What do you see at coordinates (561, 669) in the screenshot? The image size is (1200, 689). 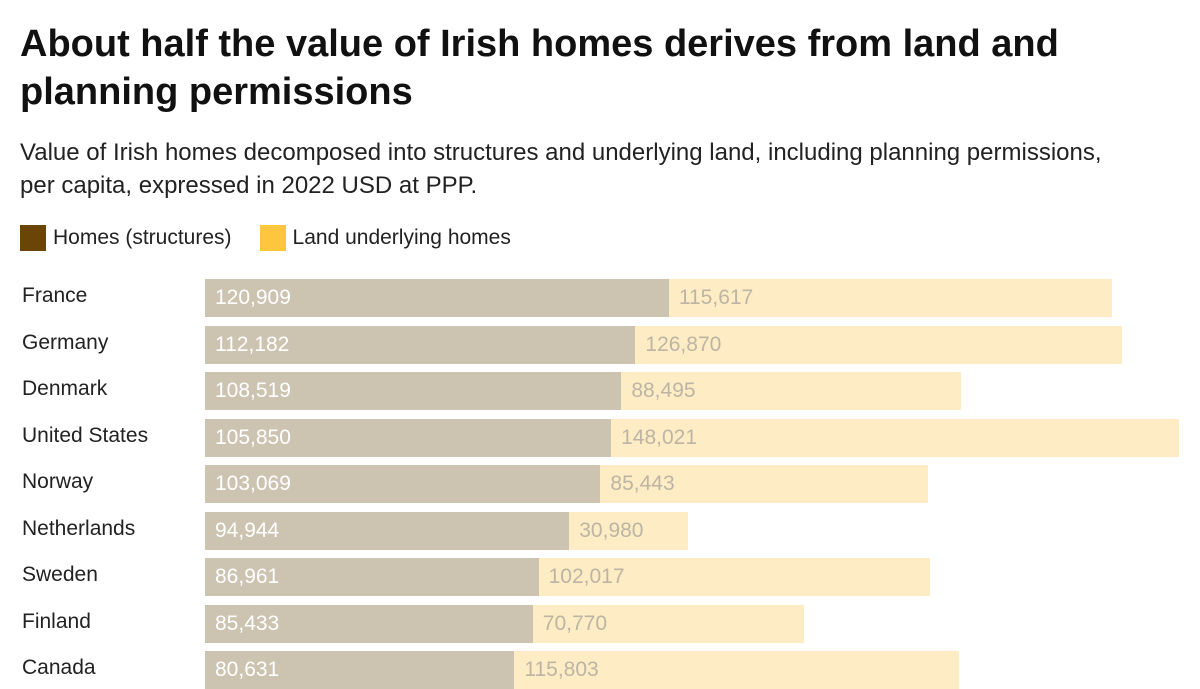 I see `data-label-land: 115,803` at bounding box center [561, 669].